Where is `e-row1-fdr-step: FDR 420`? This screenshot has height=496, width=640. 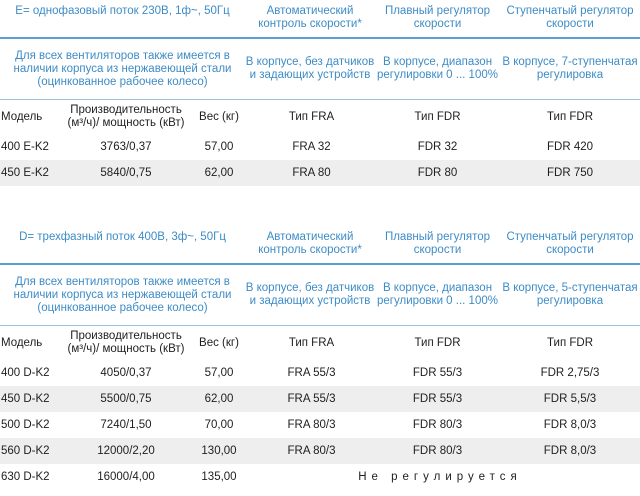
e-row1-fdr-step: FDR 420 is located at coordinates (570, 146).